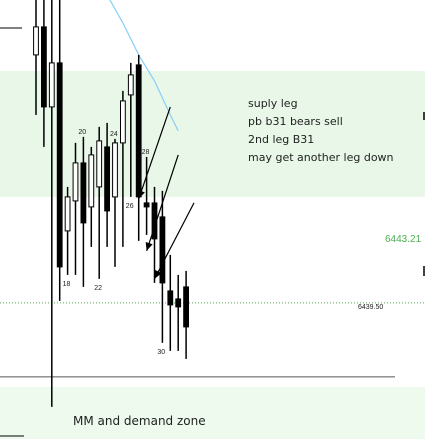 This screenshot has width=425, height=439. I want to click on annotation-line-1: suply leg, so click(273, 103).